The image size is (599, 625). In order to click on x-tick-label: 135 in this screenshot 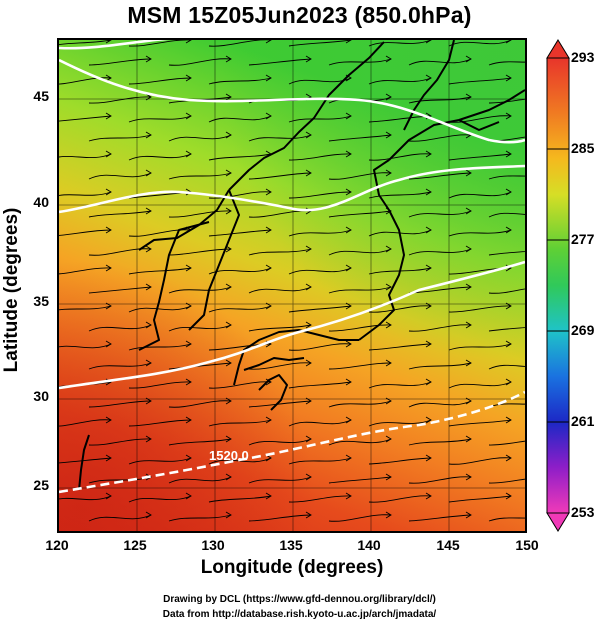, I will do `click(291, 545)`.